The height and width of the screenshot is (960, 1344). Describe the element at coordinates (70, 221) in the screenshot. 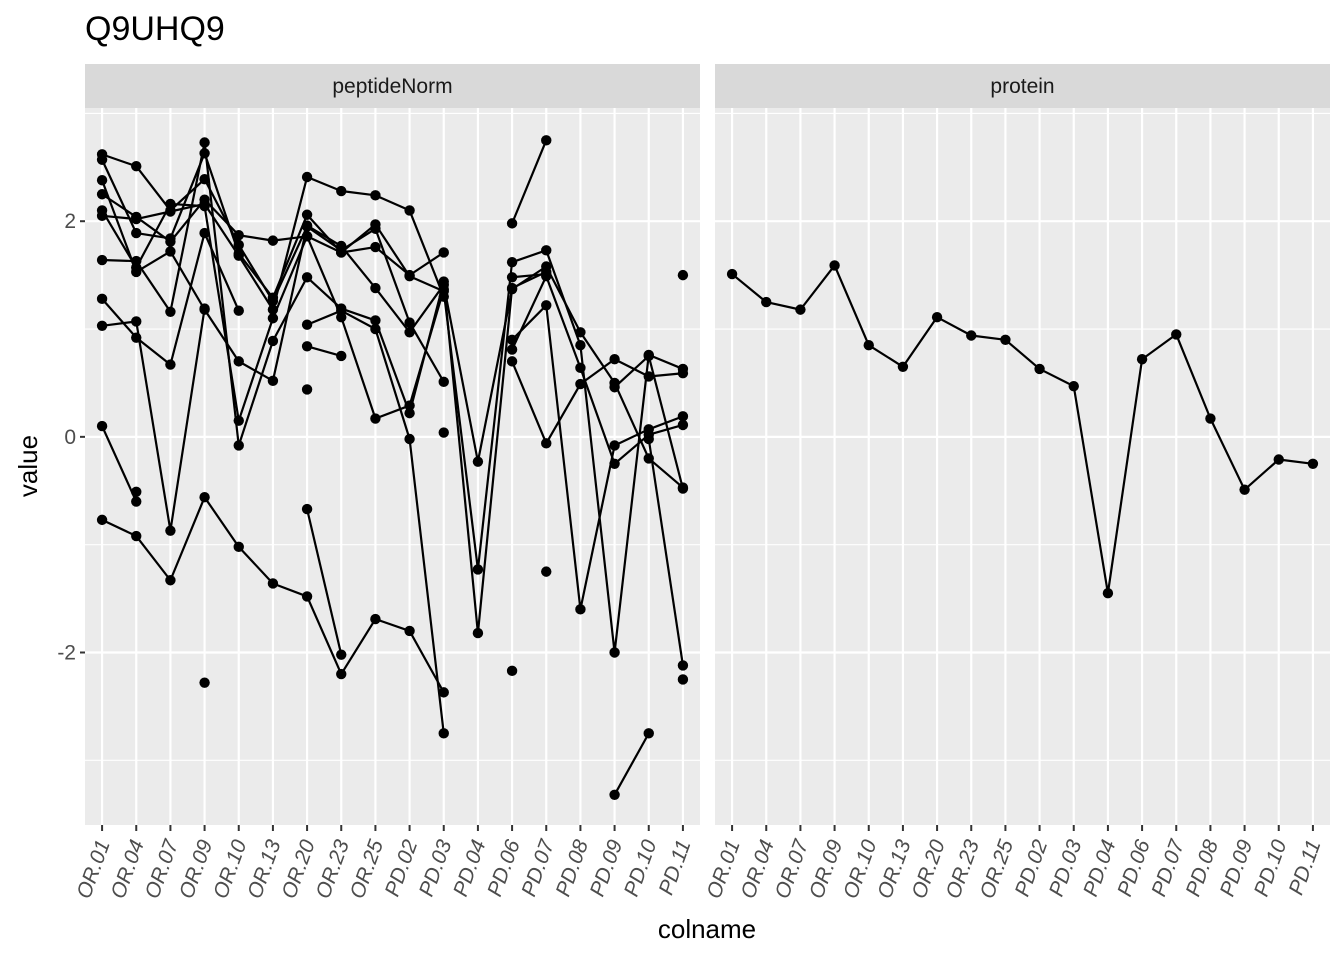

I see `y-tick-label: 2` at that location.